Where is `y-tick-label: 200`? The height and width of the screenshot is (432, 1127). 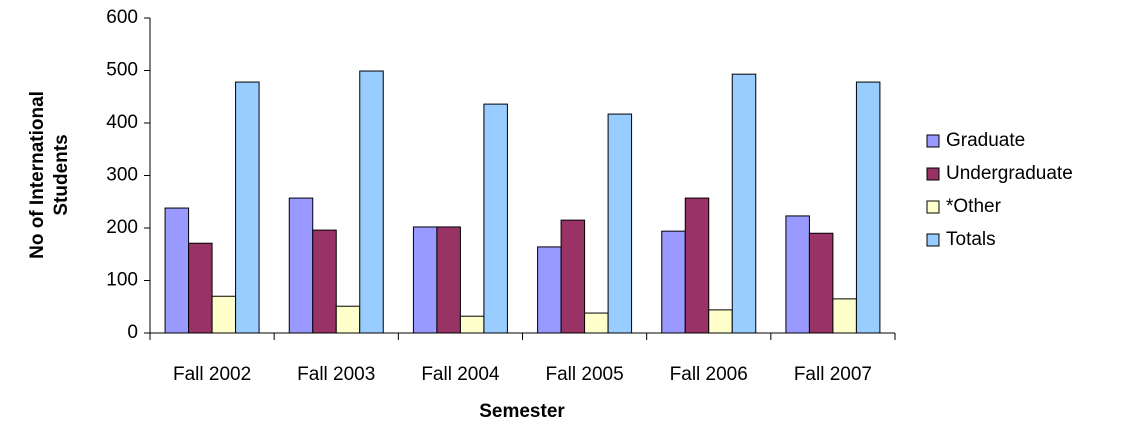 y-tick-label: 200 is located at coordinates (122, 227).